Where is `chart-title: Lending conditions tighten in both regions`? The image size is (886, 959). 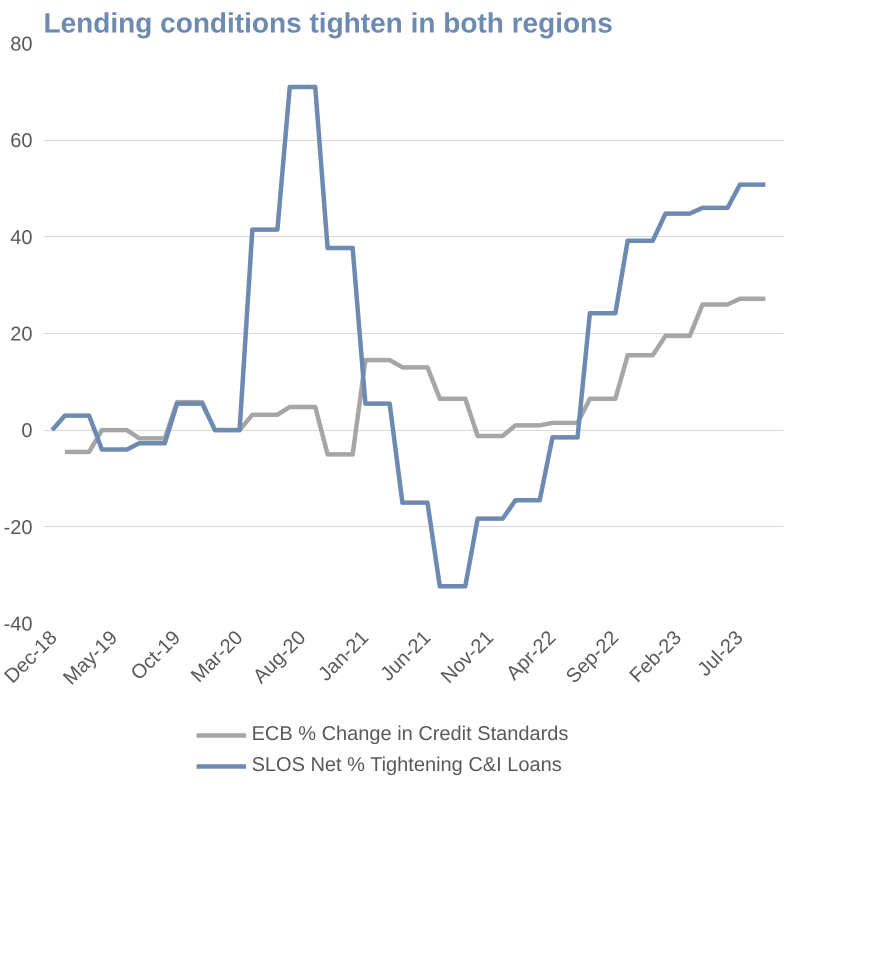 chart-title: Lending conditions tighten in both regions is located at coordinates (328, 23).